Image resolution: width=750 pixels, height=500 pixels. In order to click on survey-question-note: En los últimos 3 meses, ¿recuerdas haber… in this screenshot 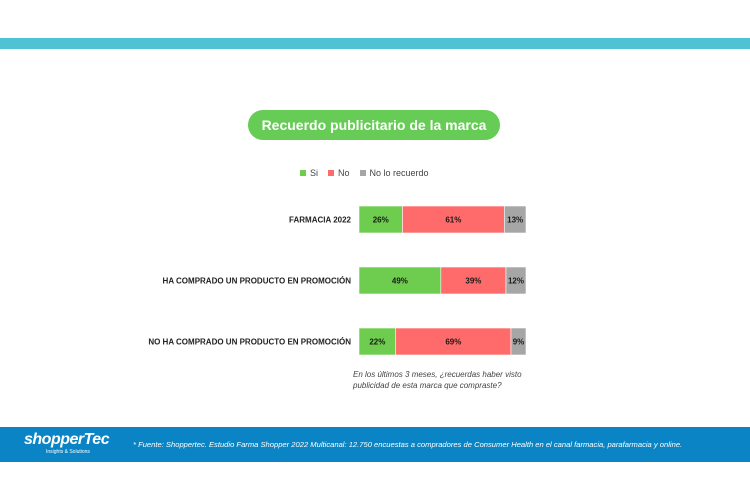, I will do `click(437, 380)`.